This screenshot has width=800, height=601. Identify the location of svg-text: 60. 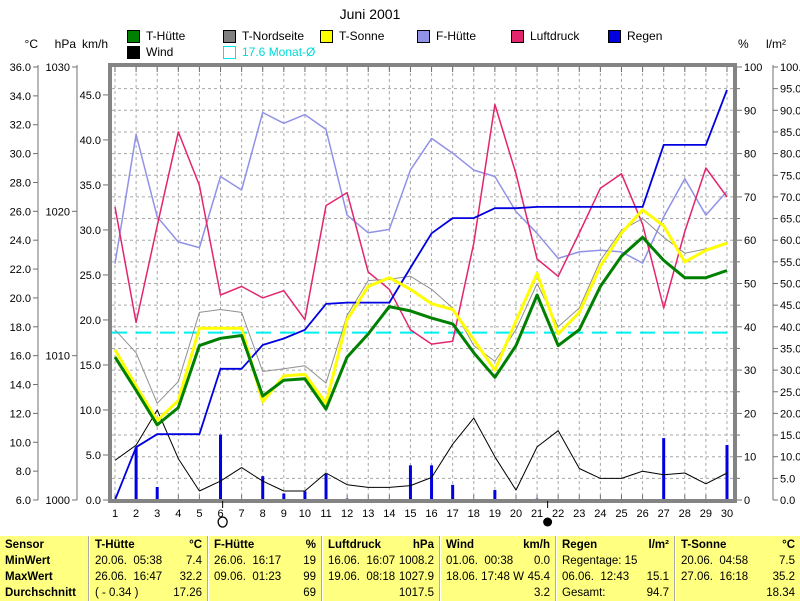
(750, 241).